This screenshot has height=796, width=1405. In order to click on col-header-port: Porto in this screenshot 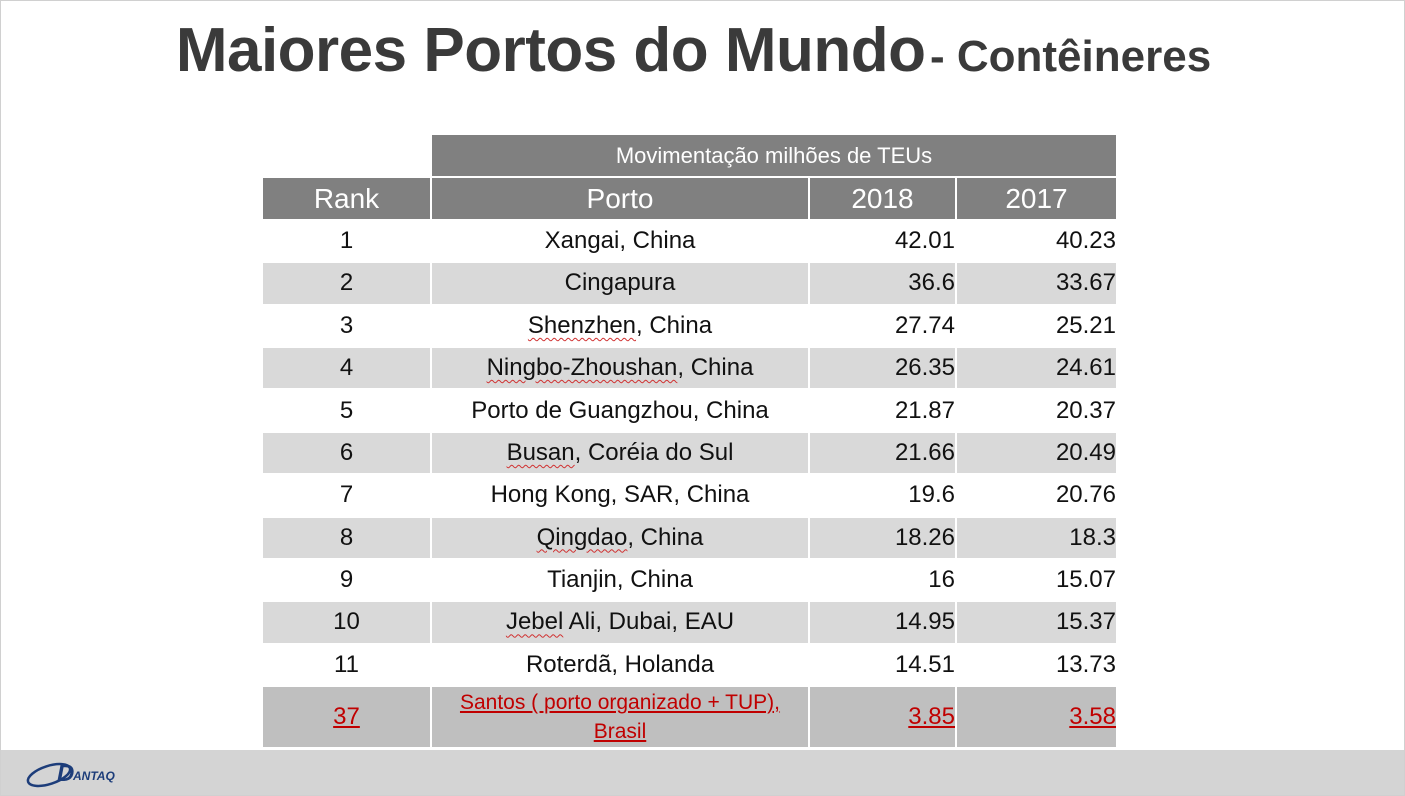, I will do `click(620, 199)`.